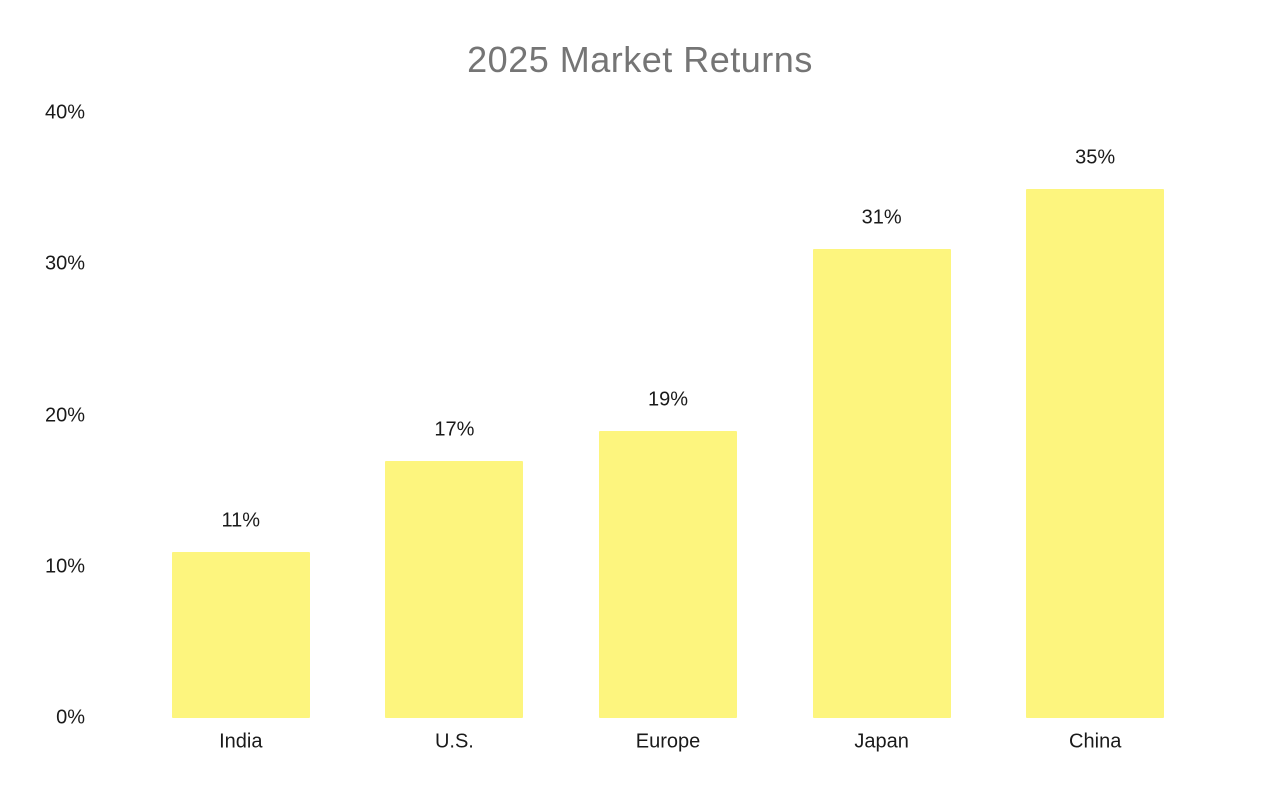 The image size is (1280, 792). Describe the element at coordinates (454, 589) in the screenshot. I see `bar-us` at that location.